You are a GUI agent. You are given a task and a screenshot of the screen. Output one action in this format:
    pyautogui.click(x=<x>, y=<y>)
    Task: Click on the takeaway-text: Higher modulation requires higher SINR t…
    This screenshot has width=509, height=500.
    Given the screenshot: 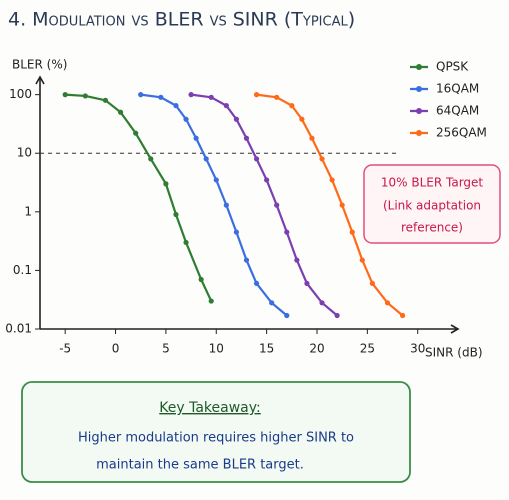 What is the action you would take?
    pyautogui.click(x=216, y=438)
    